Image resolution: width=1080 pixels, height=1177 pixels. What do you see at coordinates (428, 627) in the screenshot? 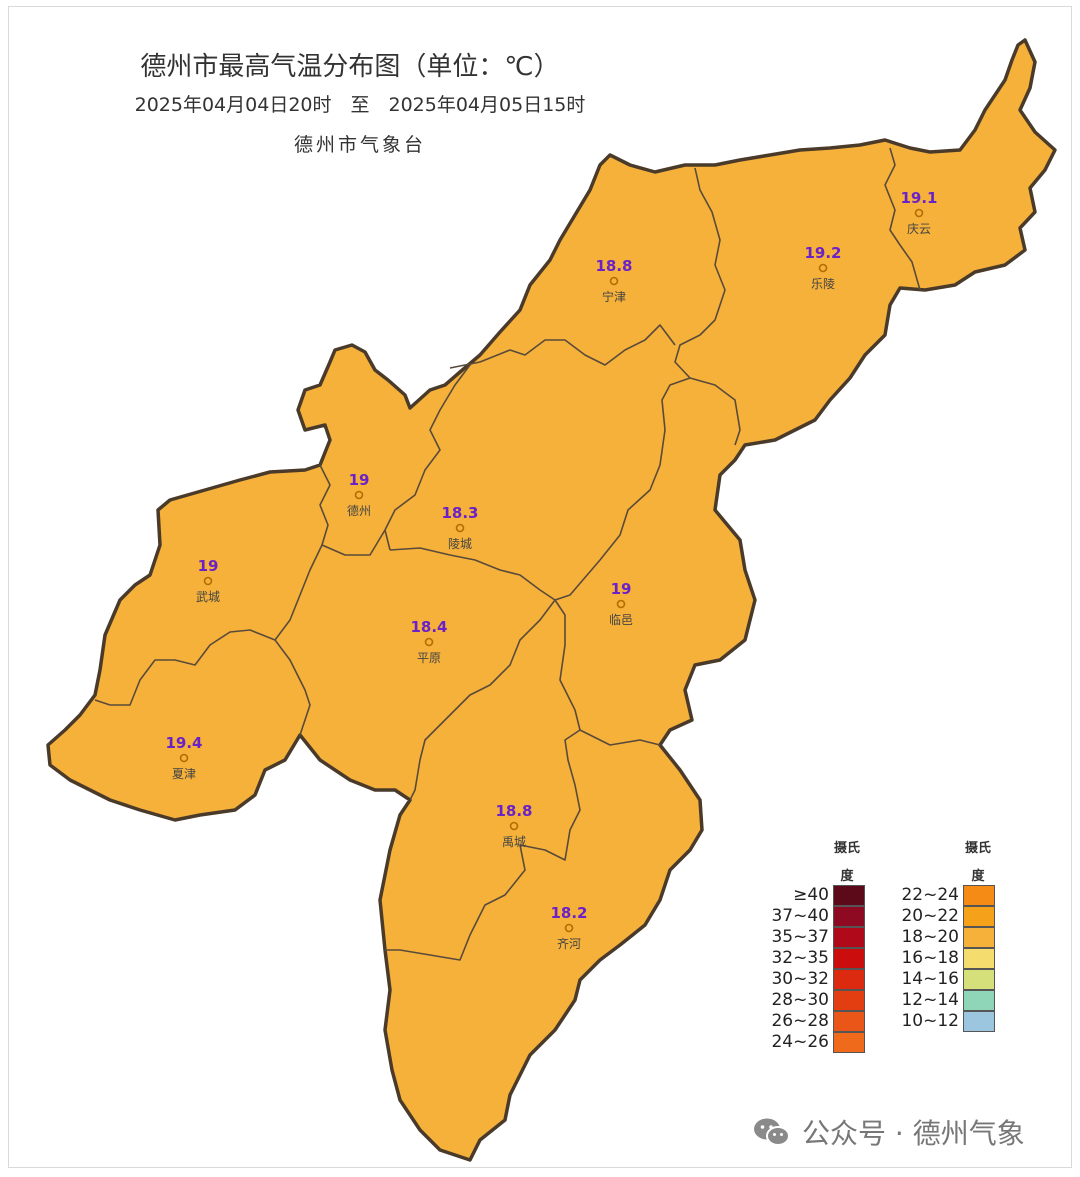
I see `station-value: 18.4` at bounding box center [428, 627].